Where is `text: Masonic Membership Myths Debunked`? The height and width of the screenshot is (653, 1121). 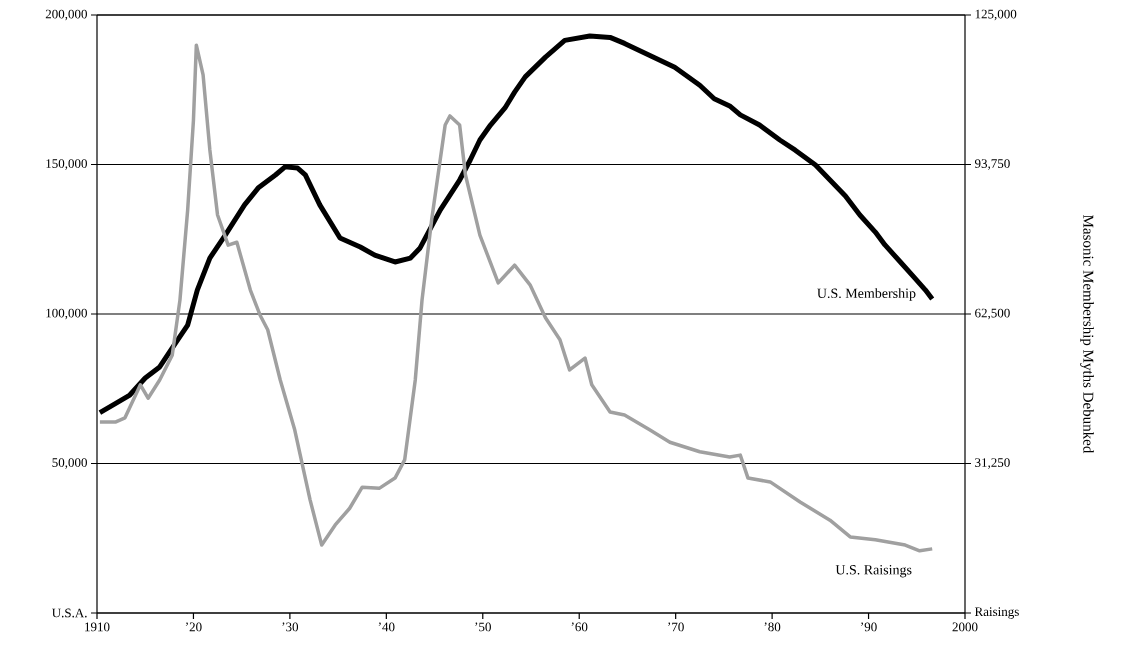 text: Masonic Membership Myths Debunked is located at coordinates (1087, 334).